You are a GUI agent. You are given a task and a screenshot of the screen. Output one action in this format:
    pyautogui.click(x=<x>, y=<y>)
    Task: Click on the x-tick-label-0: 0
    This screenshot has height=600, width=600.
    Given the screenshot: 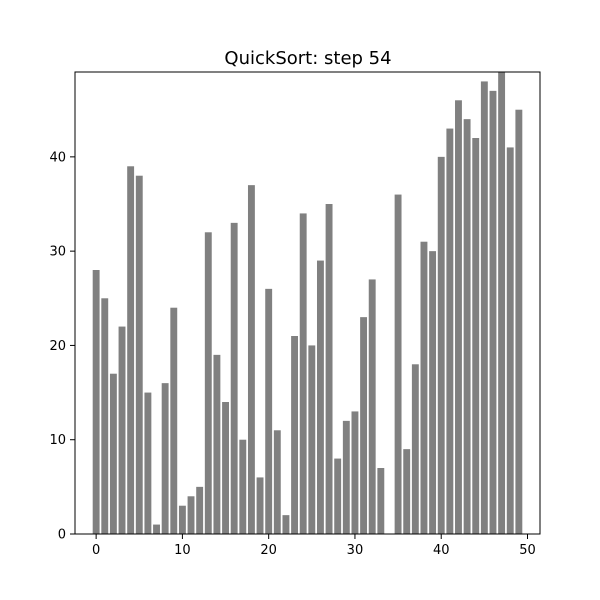 What is the action you would take?
    pyautogui.click(x=96, y=550)
    